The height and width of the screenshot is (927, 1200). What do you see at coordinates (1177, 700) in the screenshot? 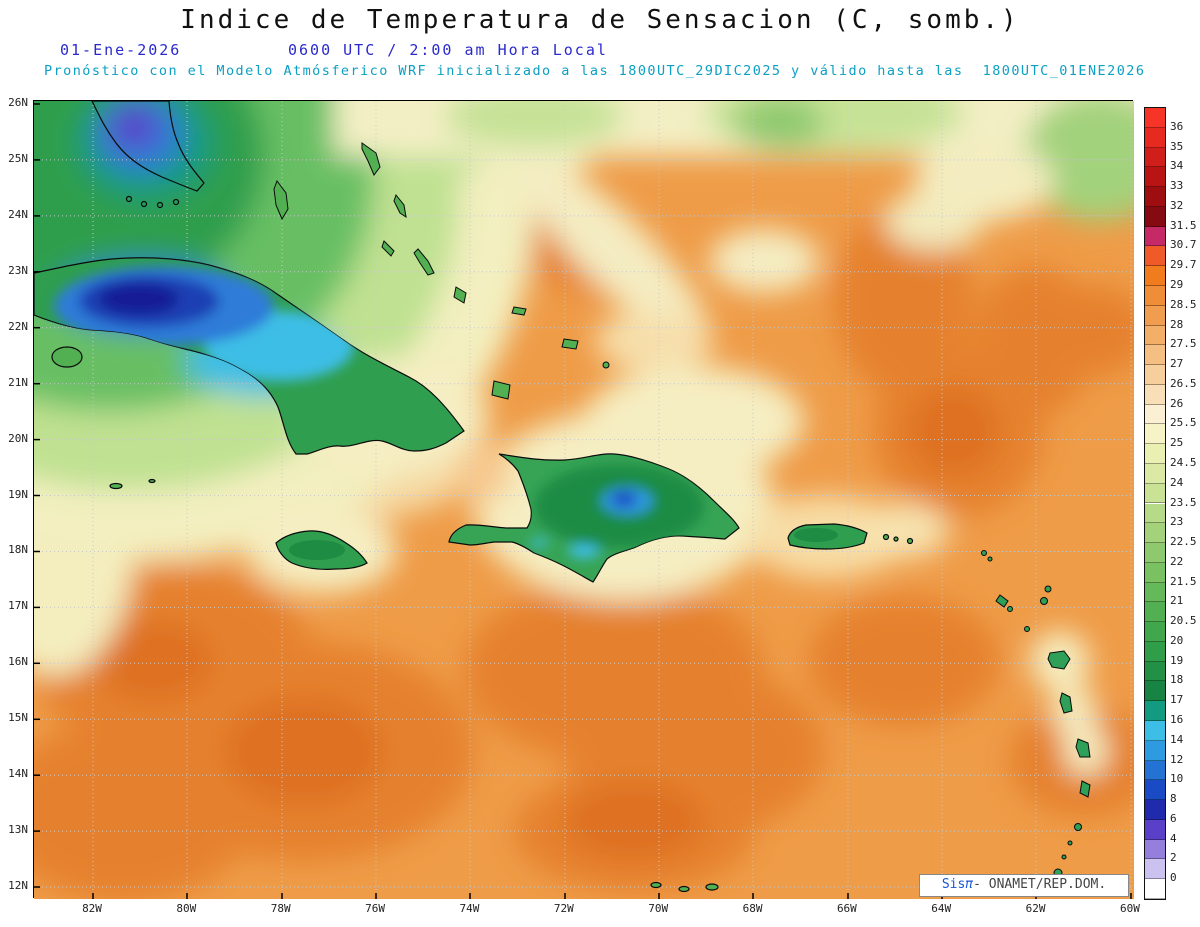
I see `colorbar-tick-label: 17` at bounding box center [1177, 700].